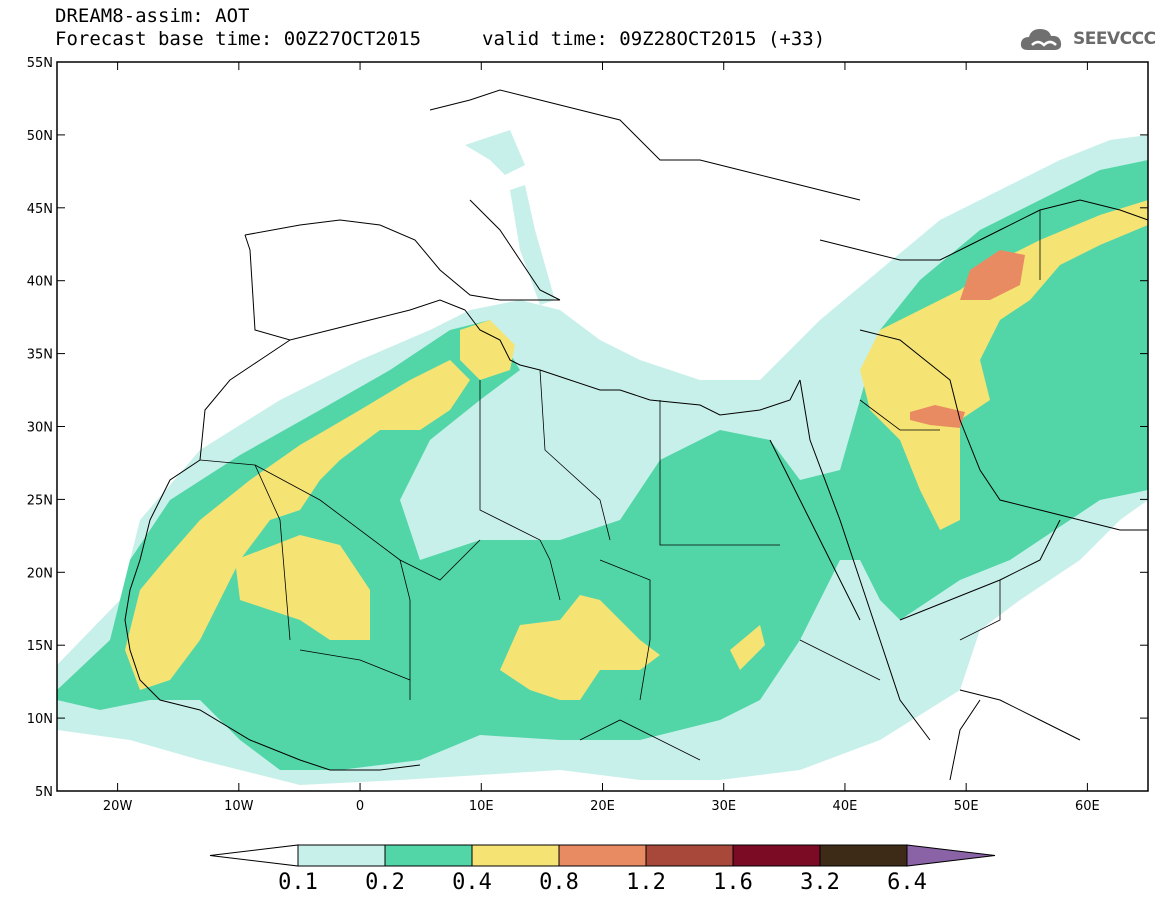  I want to click on lat-tick-label: 45N, so click(40, 209).